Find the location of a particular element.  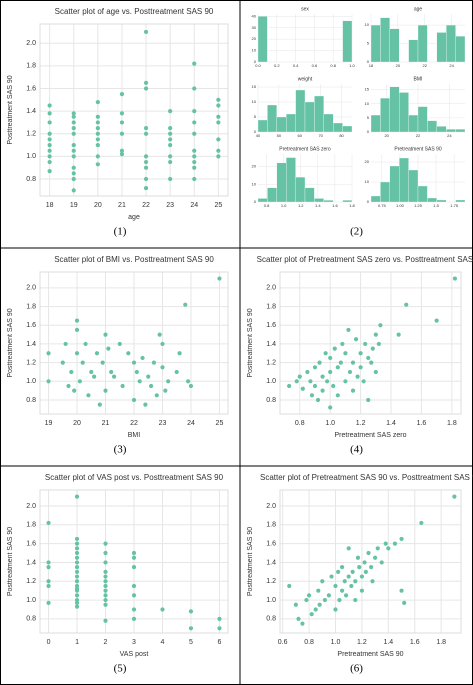

x-tick-label: 24 is located at coordinates (194, 205).